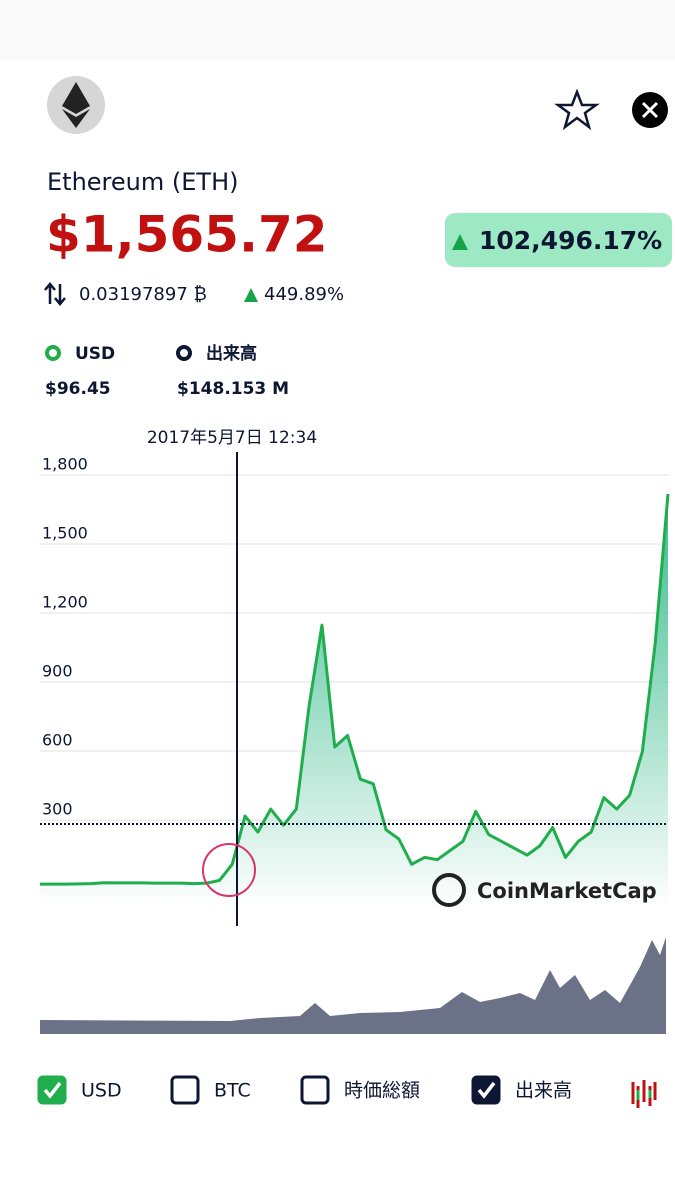  What do you see at coordinates (231, 353) in the screenshot?
I see `legend-label: 出来高` at bounding box center [231, 353].